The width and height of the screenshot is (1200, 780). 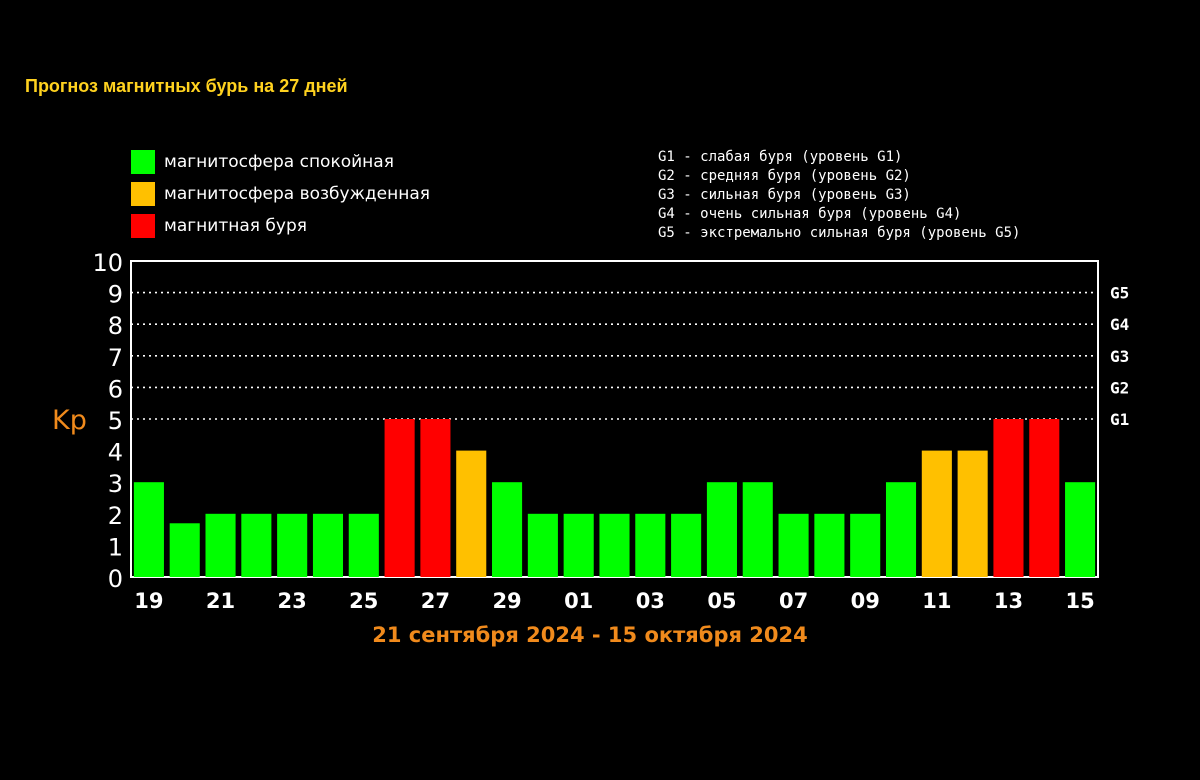 What do you see at coordinates (578, 601) in the screenshot?
I see `x-tick-label: 01` at bounding box center [578, 601].